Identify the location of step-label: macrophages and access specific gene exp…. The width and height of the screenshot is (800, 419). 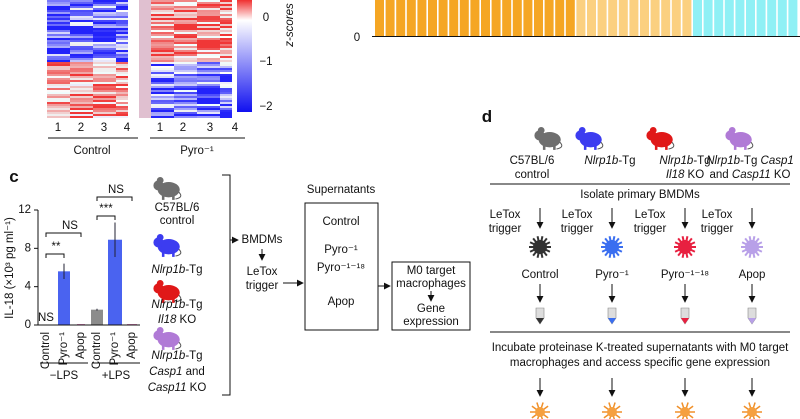
(640, 363).